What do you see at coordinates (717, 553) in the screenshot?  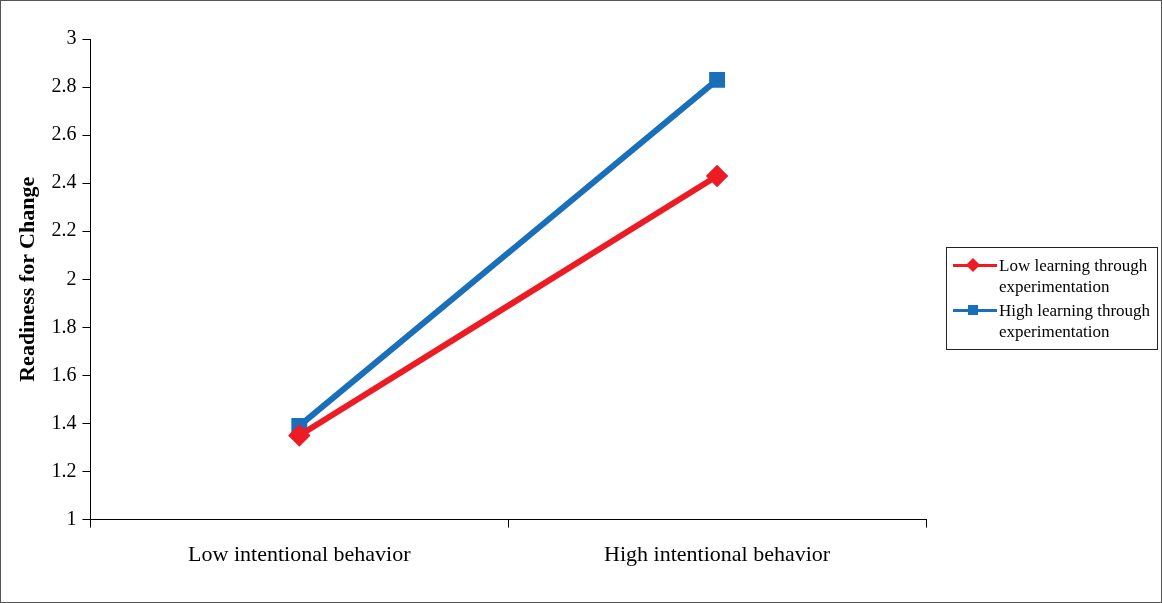 I see `x-tick-label: High intentional behavior` at bounding box center [717, 553].